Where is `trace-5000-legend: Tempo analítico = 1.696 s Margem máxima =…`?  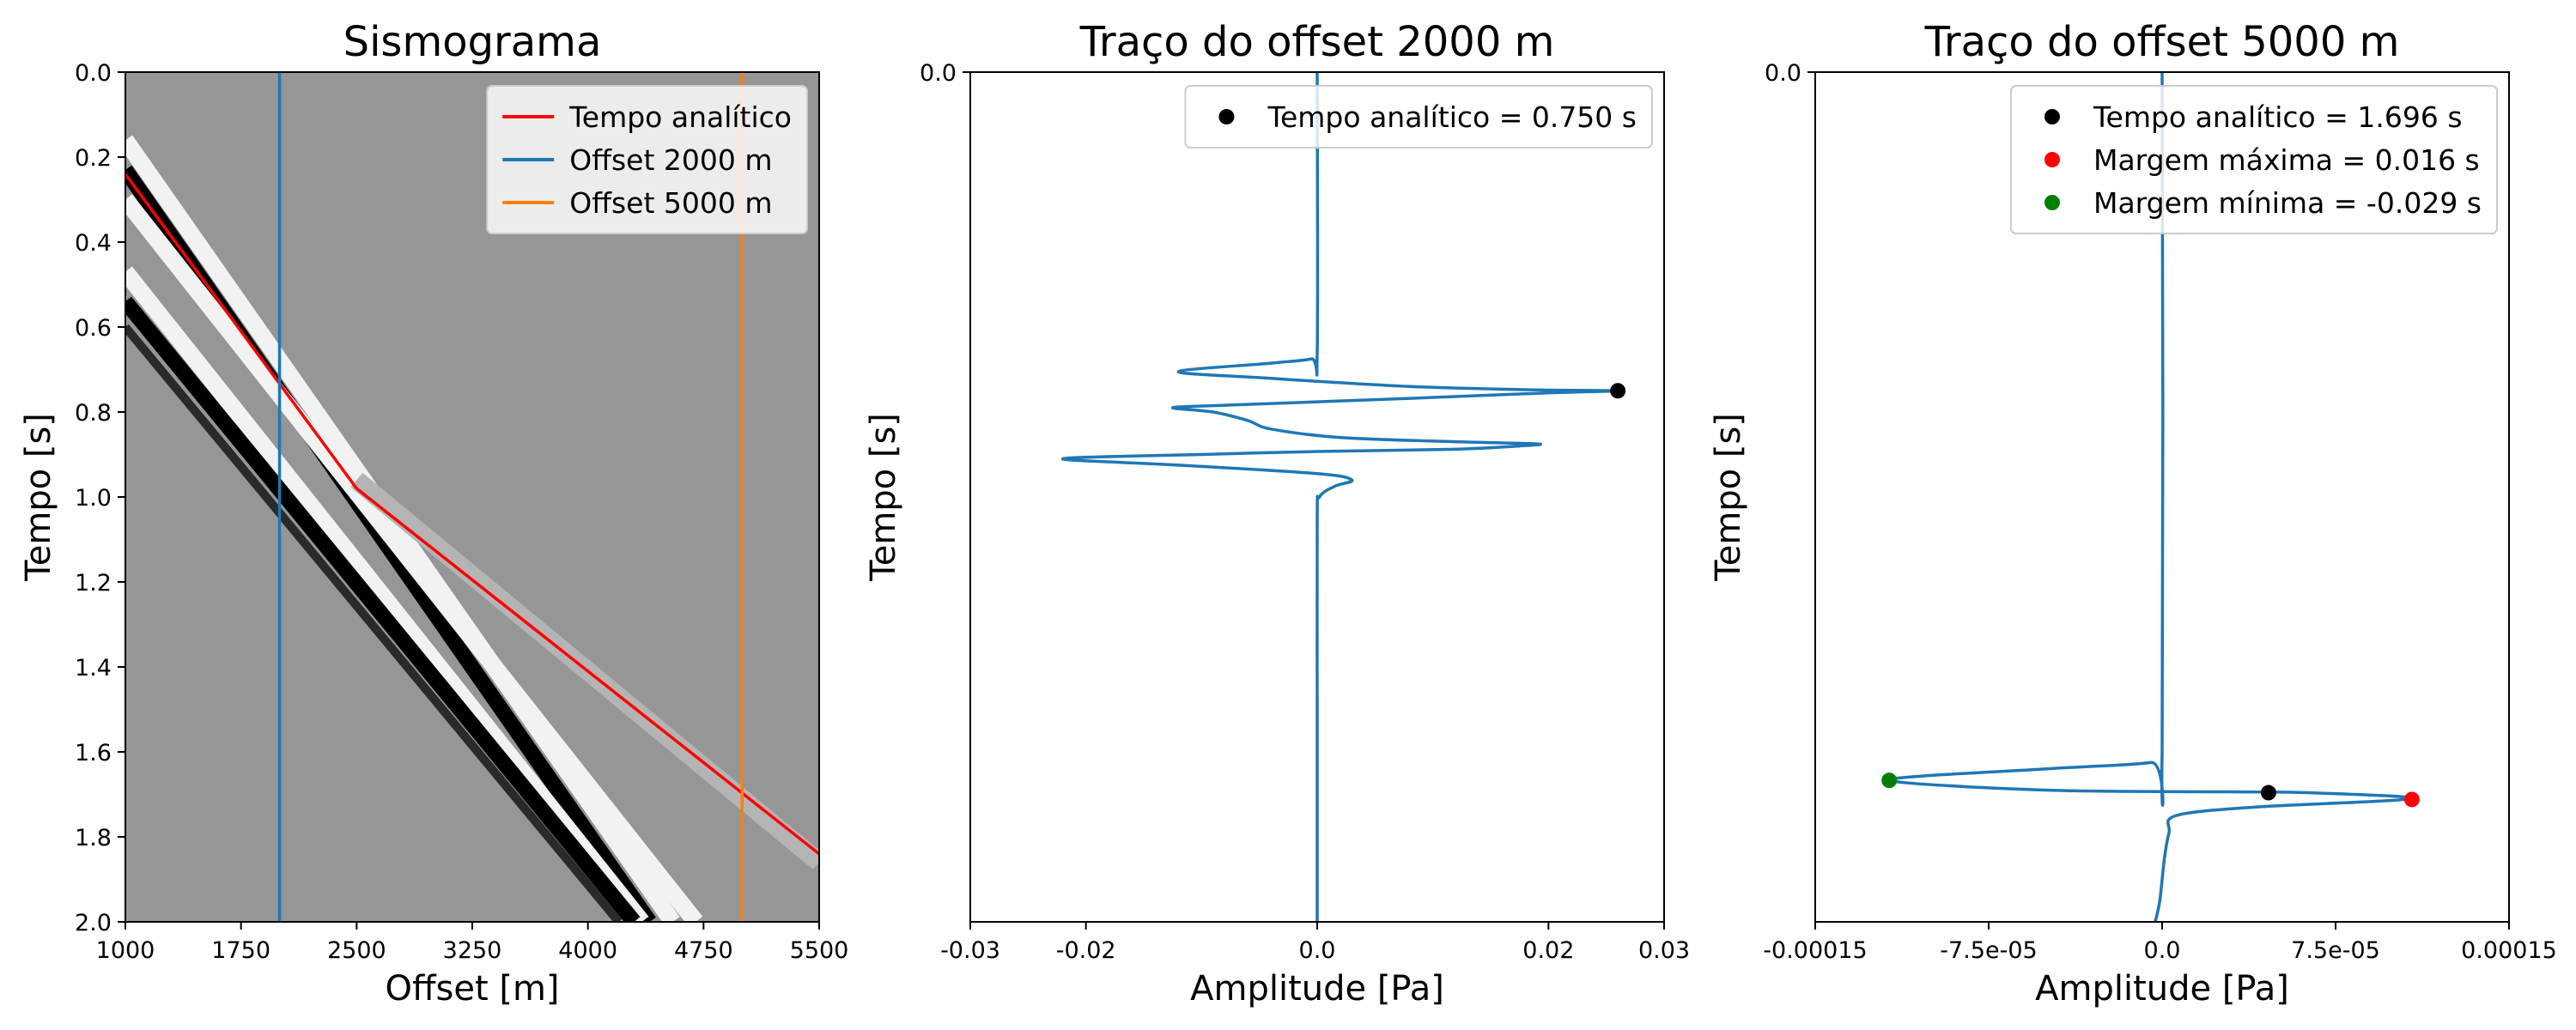 trace-5000-legend: Tempo analítico = 1.696 s Margem máxima =… is located at coordinates (2253, 159).